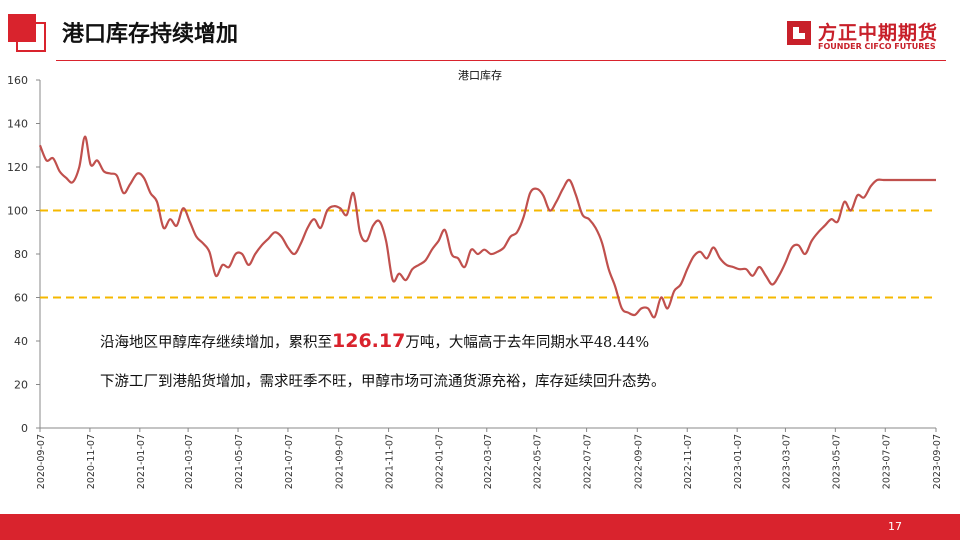 This screenshot has width=960, height=540. What do you see at coordinates (189, 461) in the screenshot?
I see `x-tick-label: 2021-03-07` at bounding box center [189, 461].